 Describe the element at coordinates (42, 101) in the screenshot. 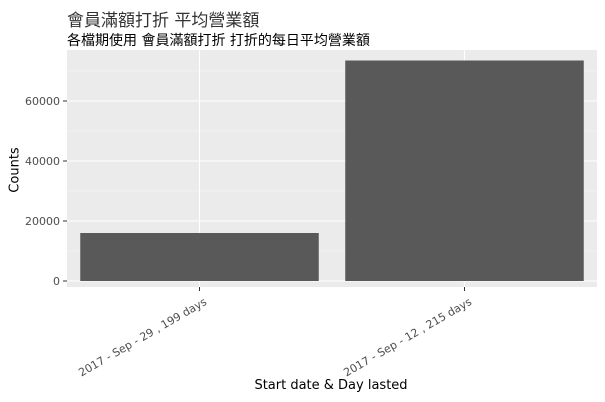

I see `y-tick-label: 60000` at that location.